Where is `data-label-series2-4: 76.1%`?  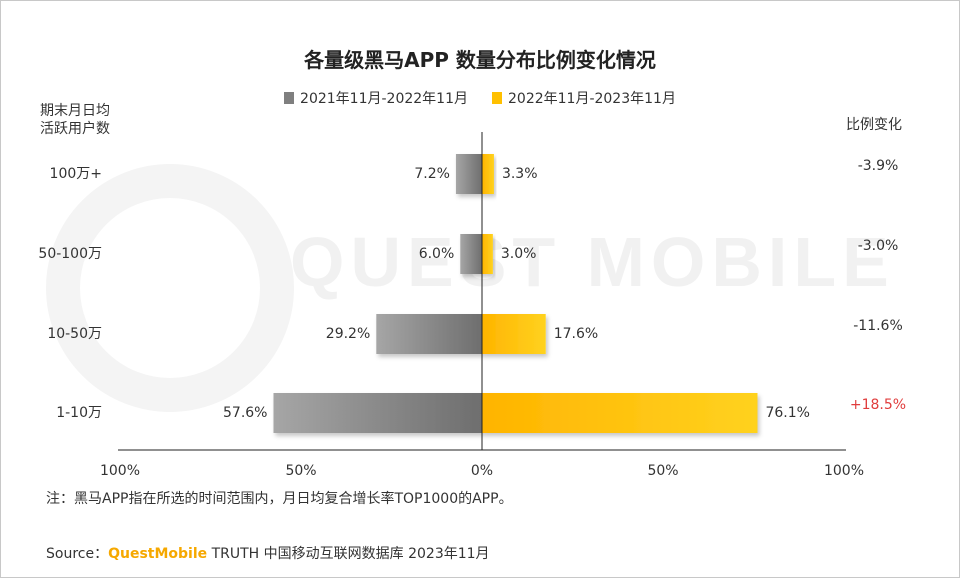 data-label-series2-4: 76.1% is located at coordinates (787, 413).